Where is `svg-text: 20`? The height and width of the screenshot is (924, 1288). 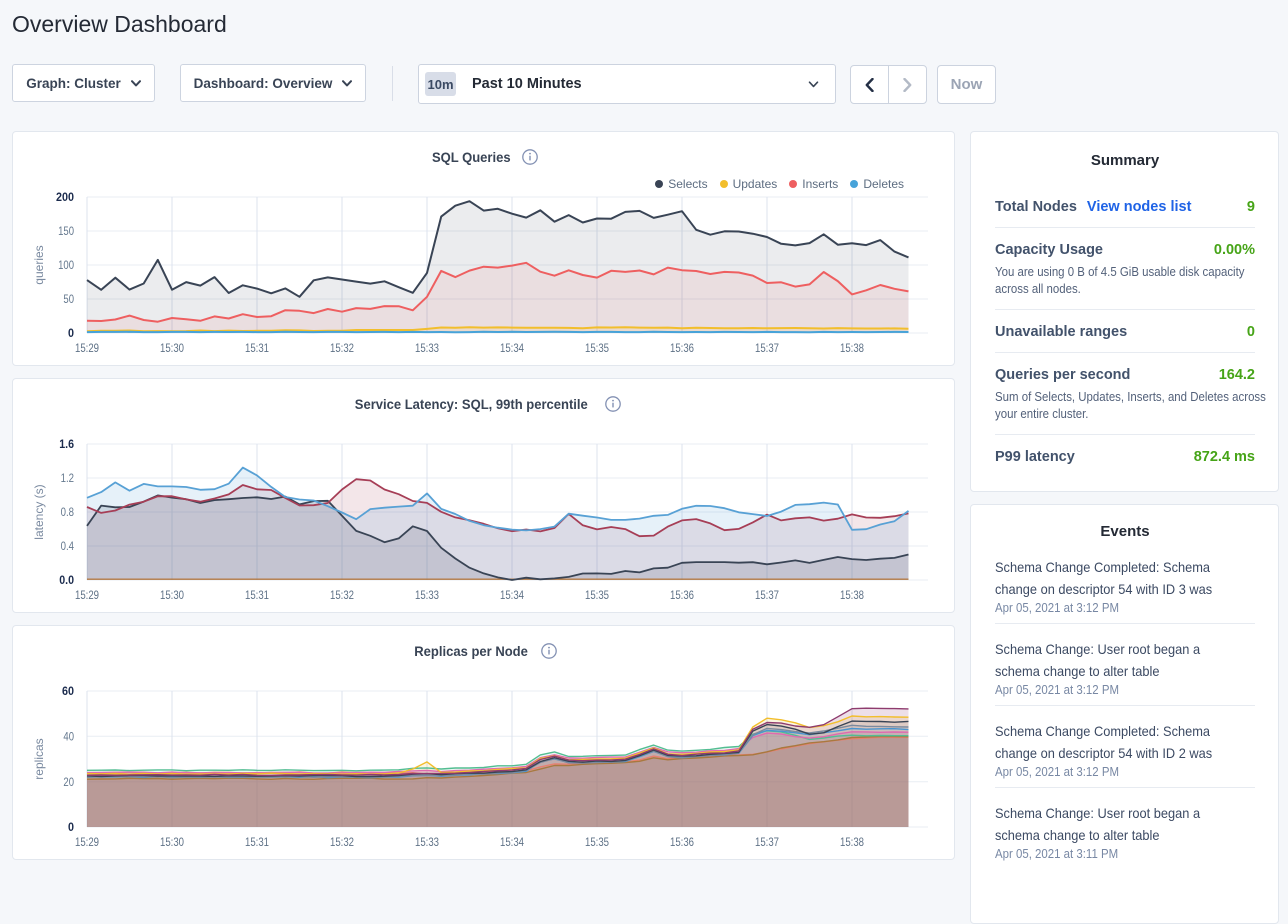
svg-text: 20 is located at coordinates (68, 782).